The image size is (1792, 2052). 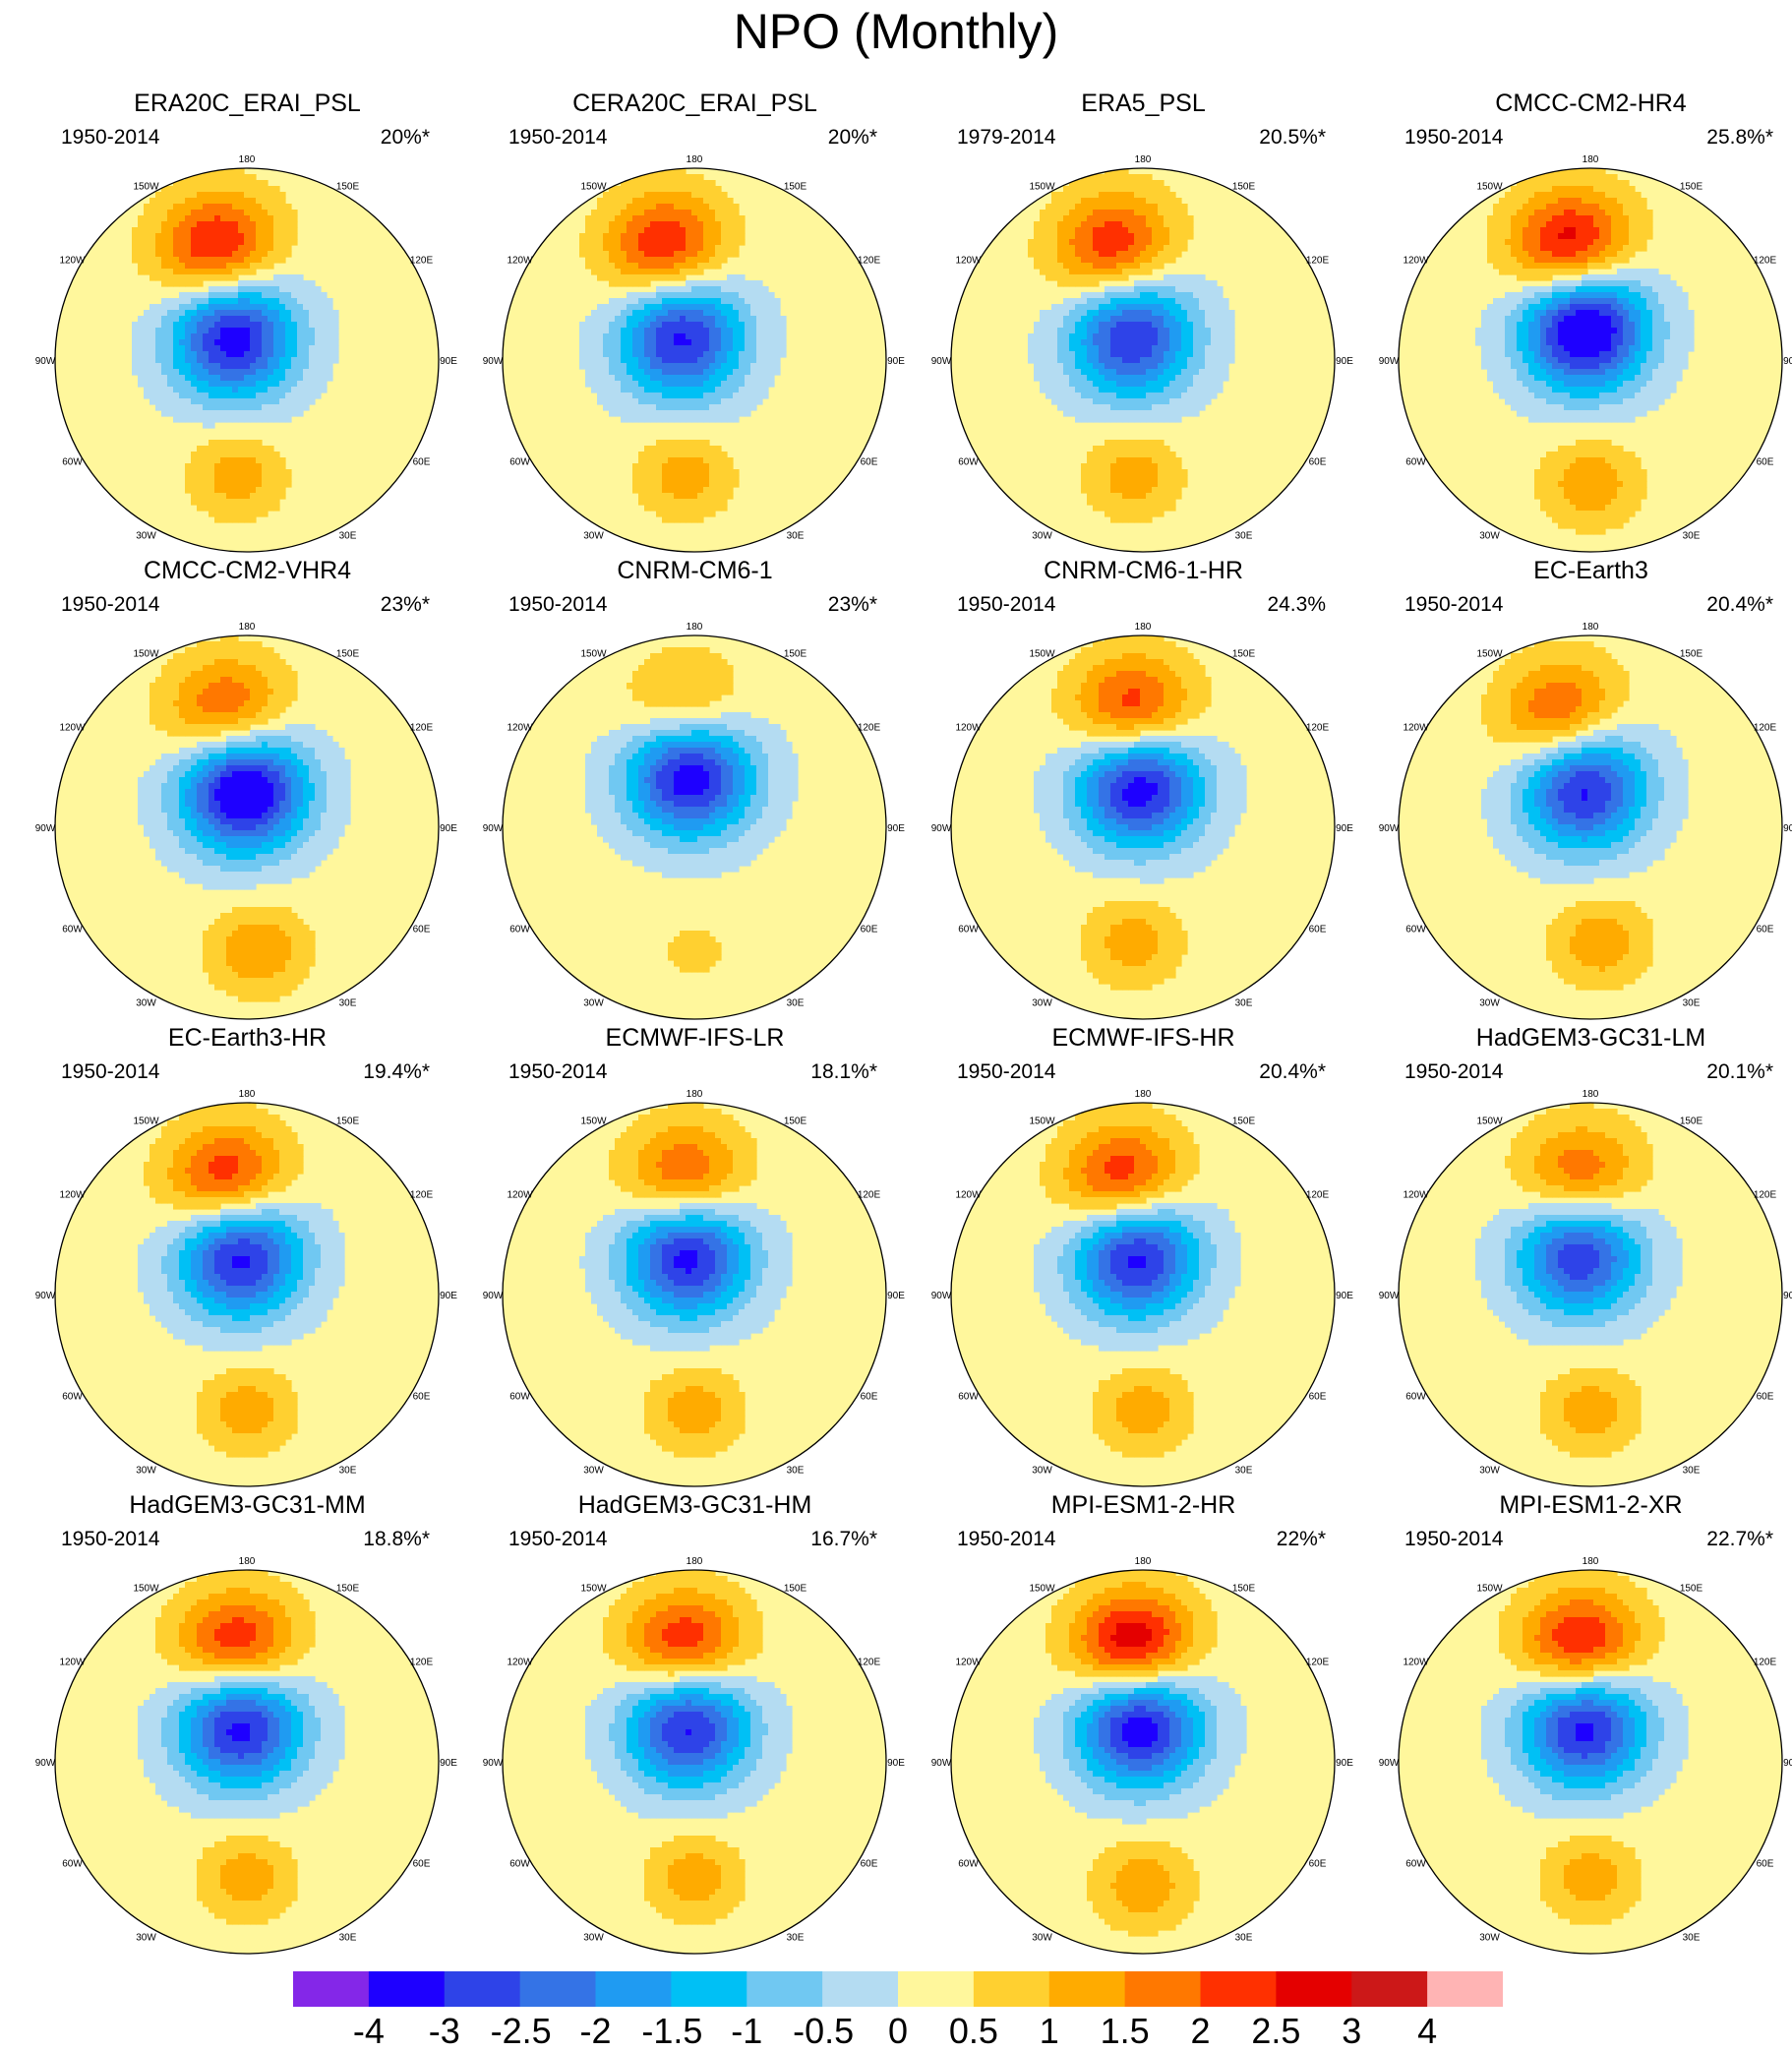 What do you see at coordinates (1579, 103) in the screenshot?
I see `panel-title: CMCC-CM2-HR4` at bounding box center [1579, 103].